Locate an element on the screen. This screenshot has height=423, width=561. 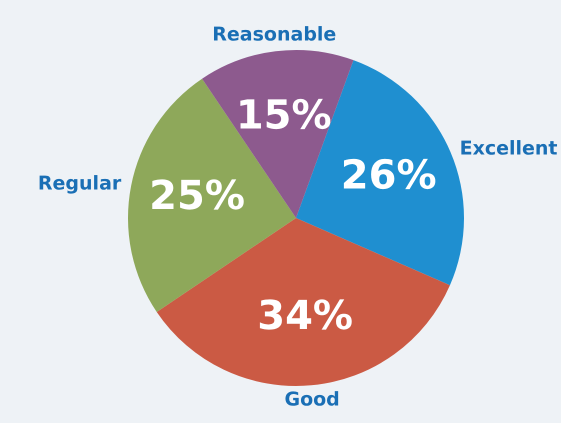
data-label: 34% is located at coordinates (305, 315).